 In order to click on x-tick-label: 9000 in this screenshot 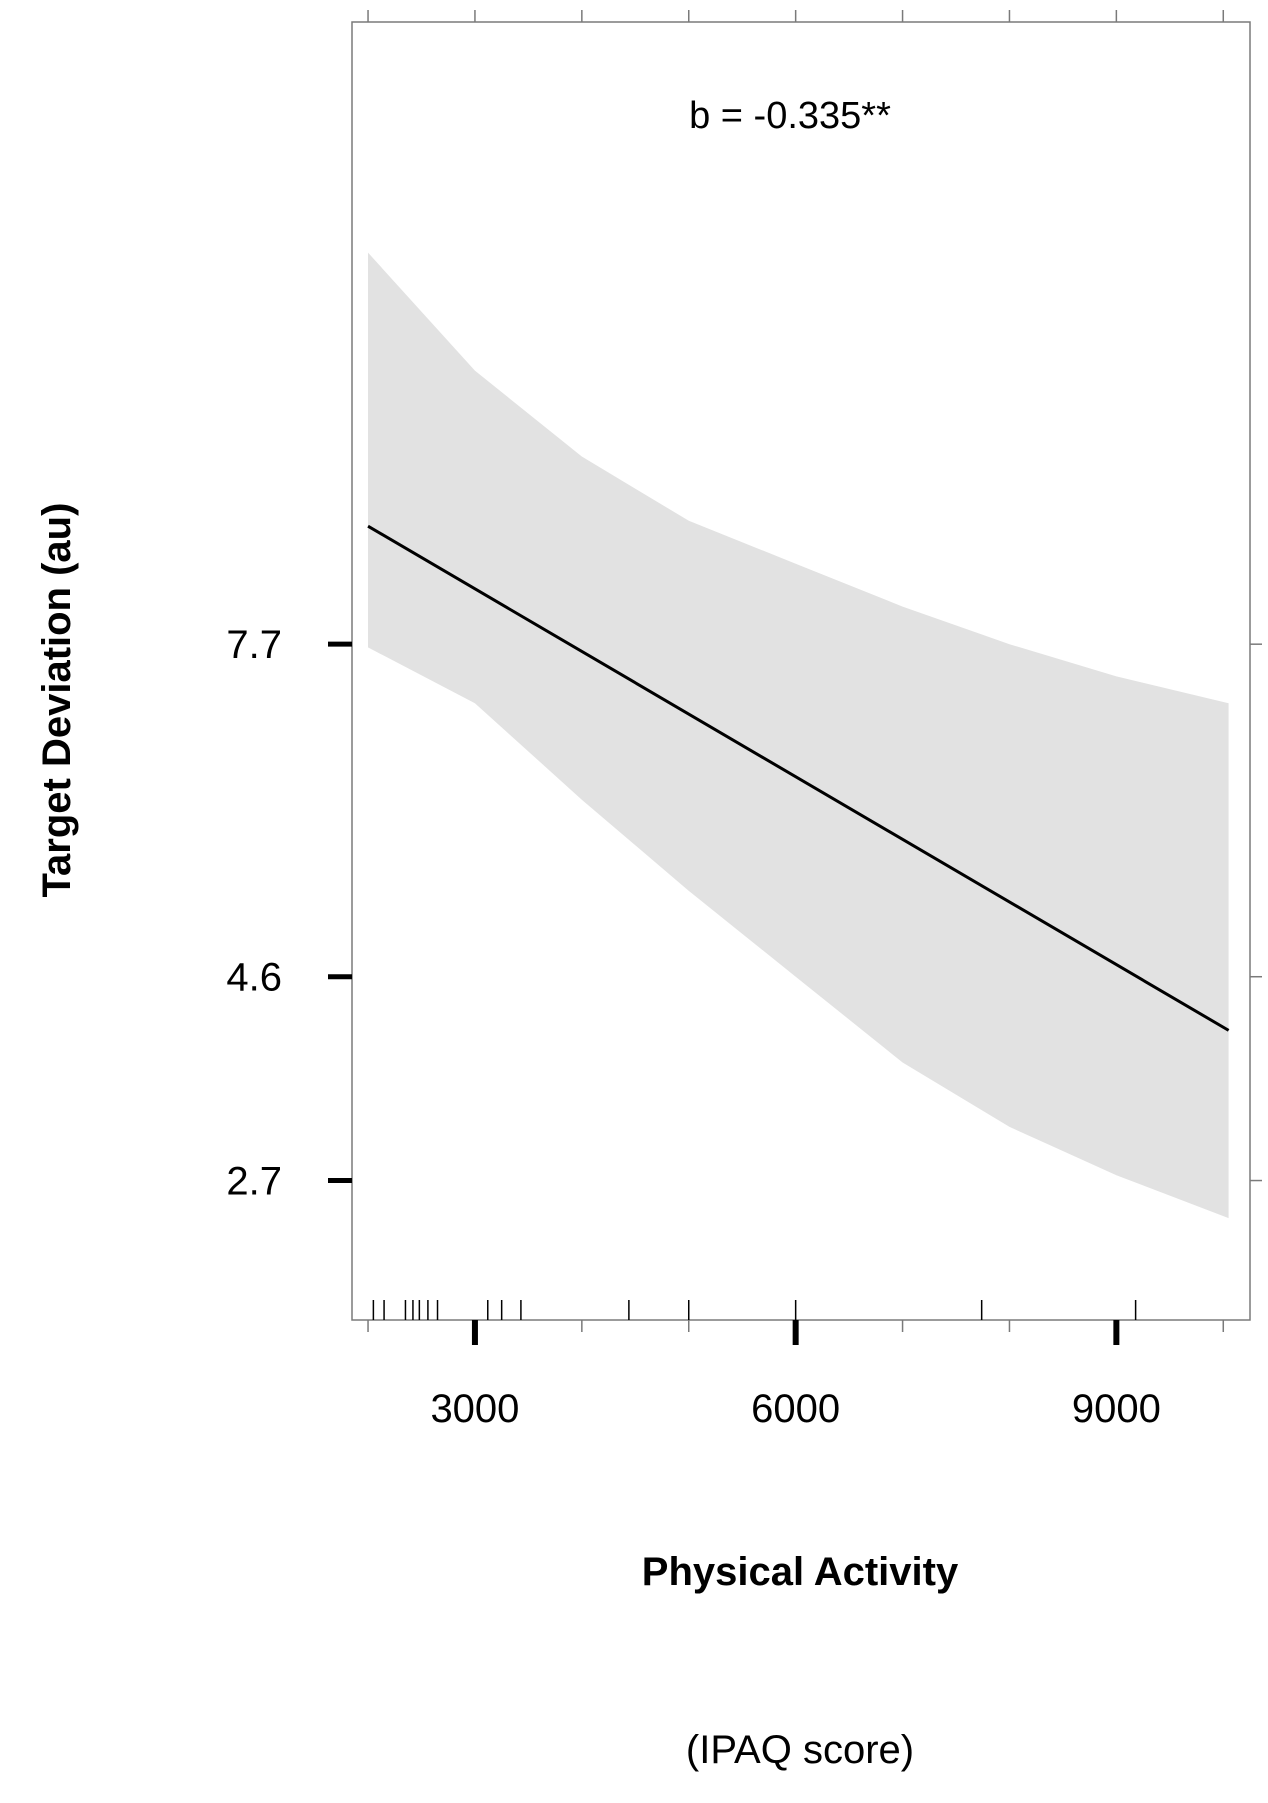, I will do `click(1116, 1409)`.